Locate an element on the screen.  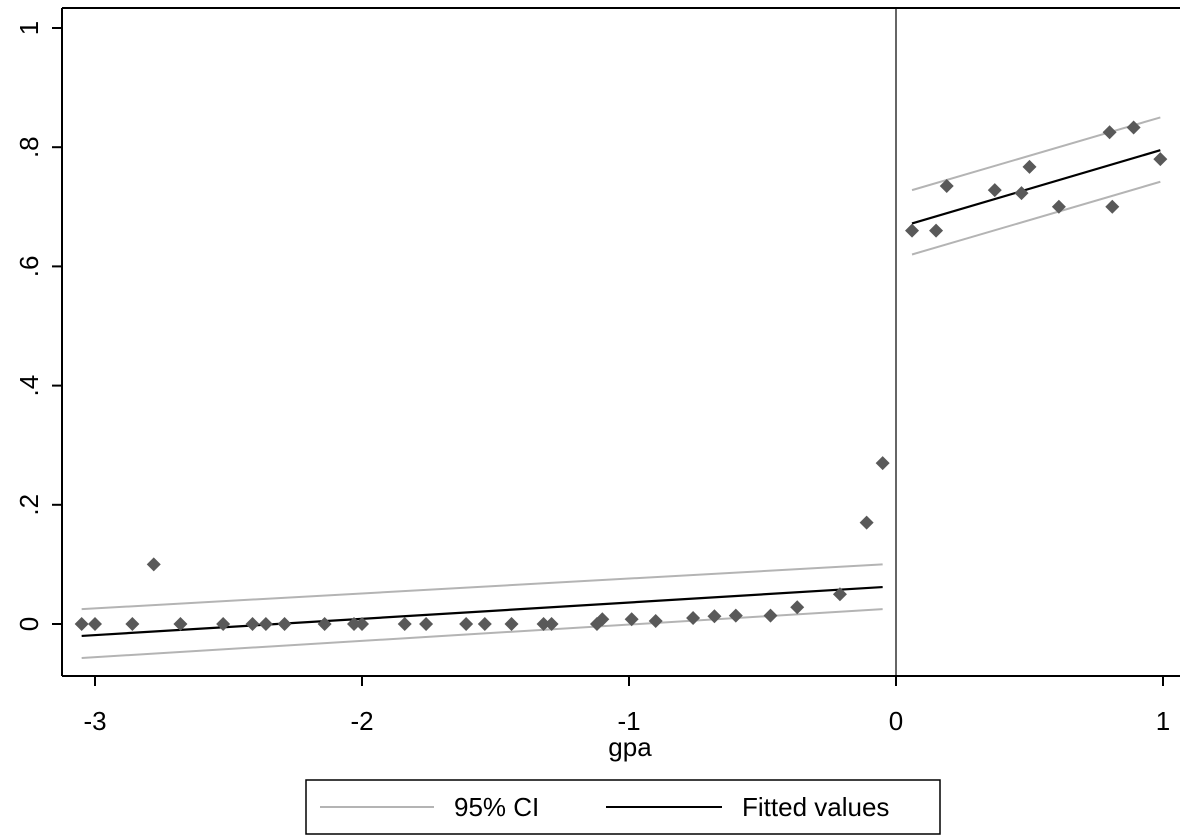
y-tick-label: .6 is located at coordinates (29, 267).